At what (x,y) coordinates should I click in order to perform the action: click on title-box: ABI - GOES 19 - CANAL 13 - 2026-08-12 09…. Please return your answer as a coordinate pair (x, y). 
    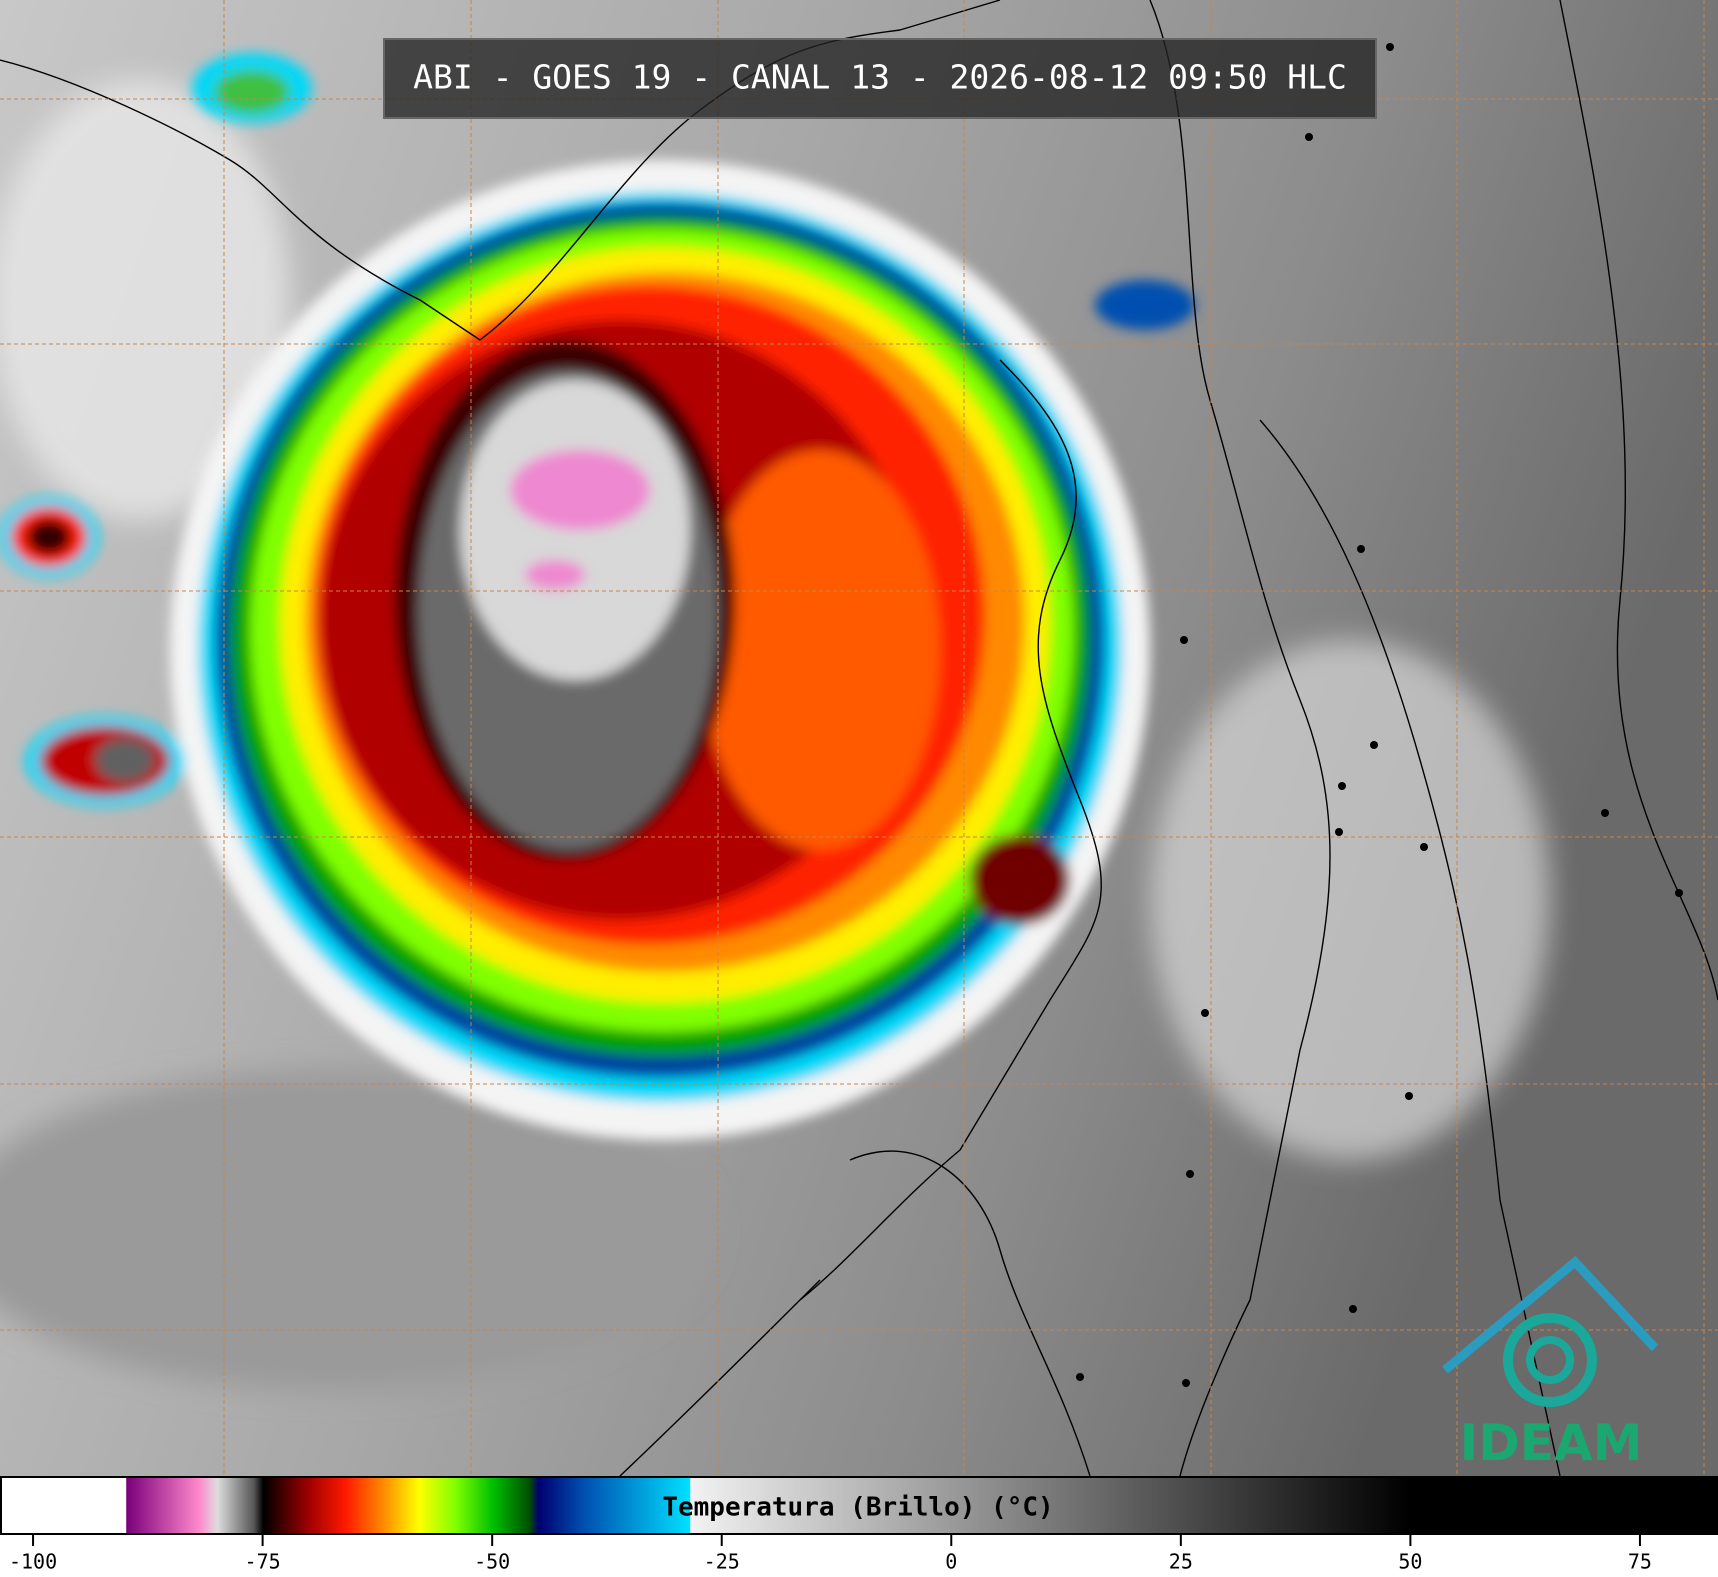
    Looking at the image, I should click on (880, 78).